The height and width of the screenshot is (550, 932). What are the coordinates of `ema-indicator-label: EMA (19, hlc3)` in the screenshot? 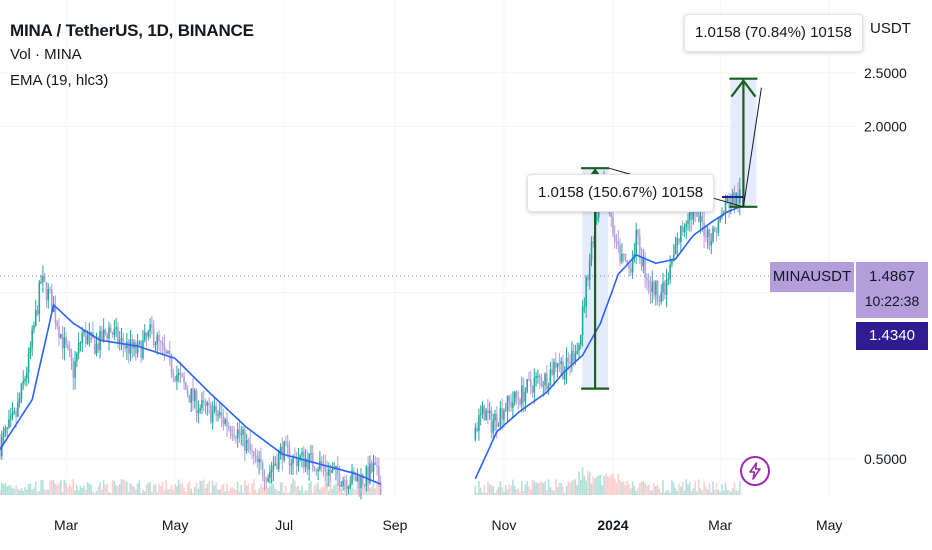 It's located at (59, 80).